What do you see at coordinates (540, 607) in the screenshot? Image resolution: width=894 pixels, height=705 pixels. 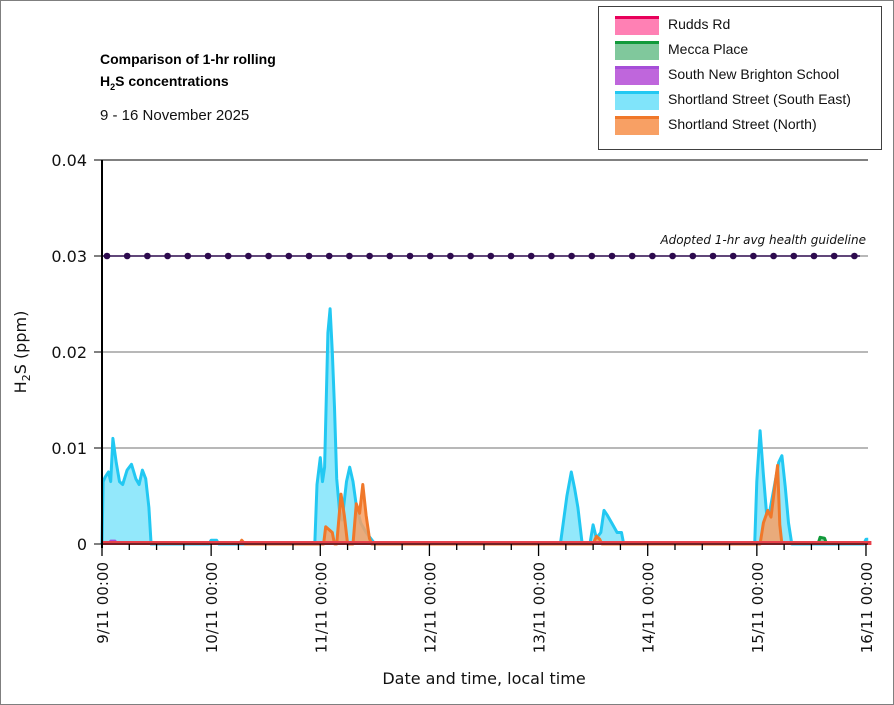 I see `x-tick-label: 13/11 00:00` at bounding box center [540, 607].